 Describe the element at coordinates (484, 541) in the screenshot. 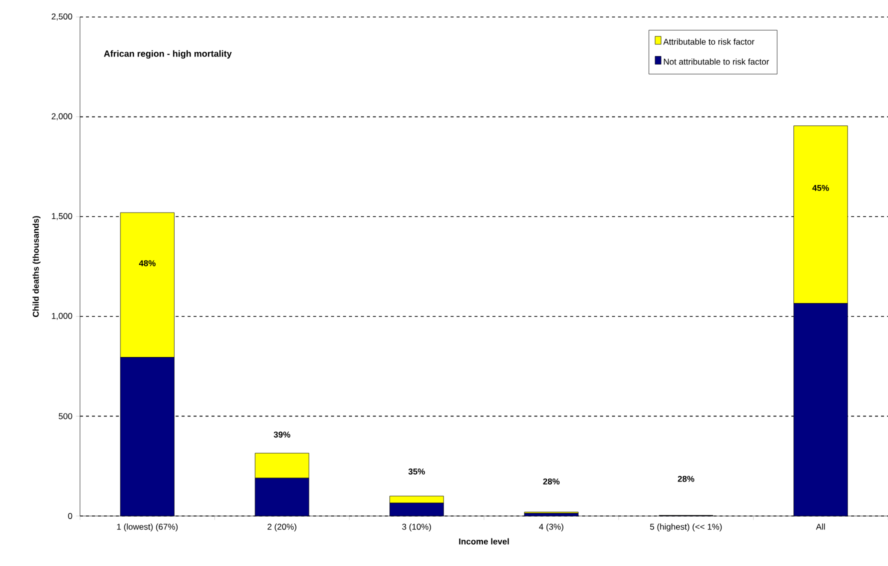

I see `x-axis-title: Income level` at that location.